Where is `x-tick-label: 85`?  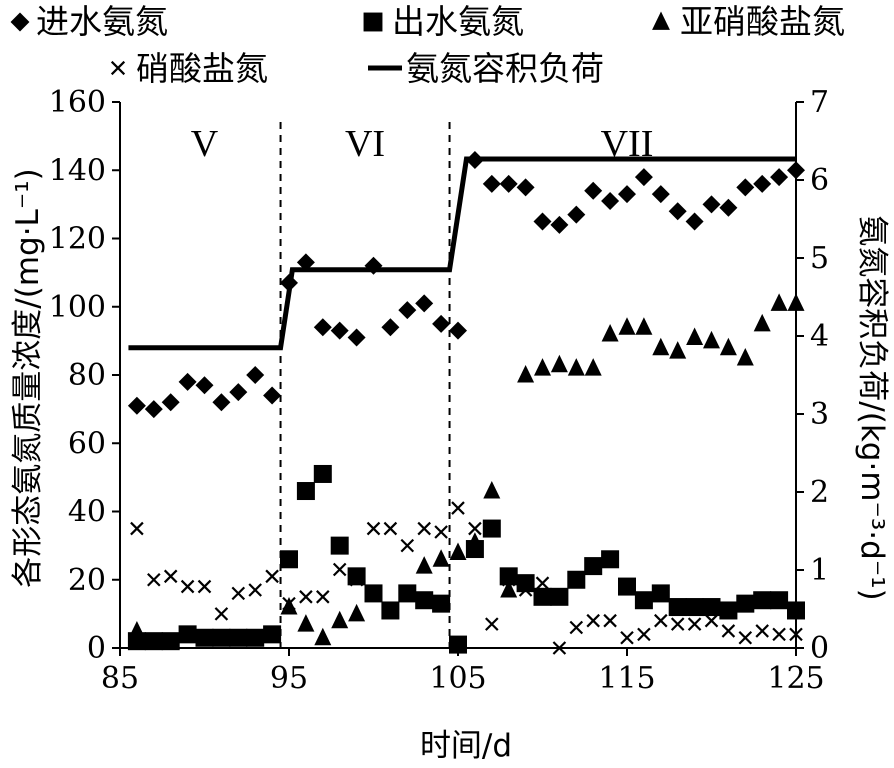
x-tick-label: 85 is located at coordinates (120, 678).